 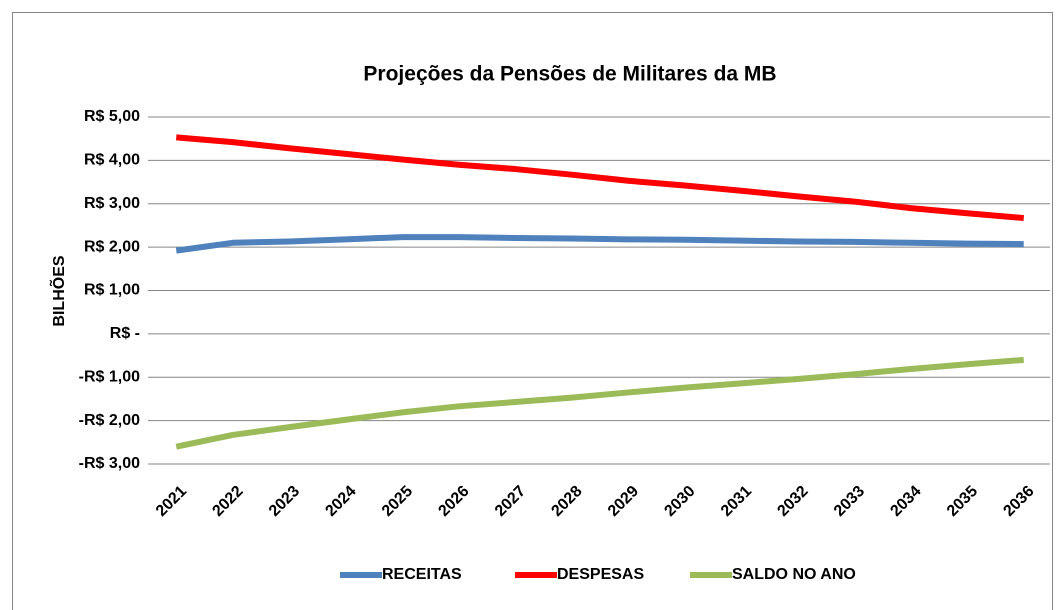 I want to click on y-tick-label: R$ -, so click(x=125, y=333).